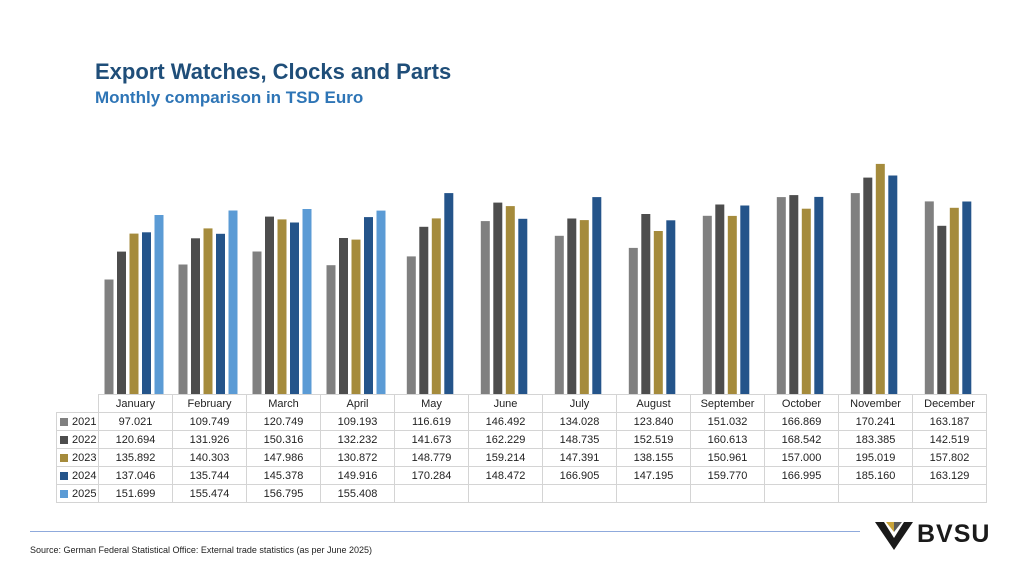 This screenshot has height=574, width=1024. What do you see at coordinates (134, 313) in the screenshot?
I see `bar-2023-january` at bounding box center [134, 313].